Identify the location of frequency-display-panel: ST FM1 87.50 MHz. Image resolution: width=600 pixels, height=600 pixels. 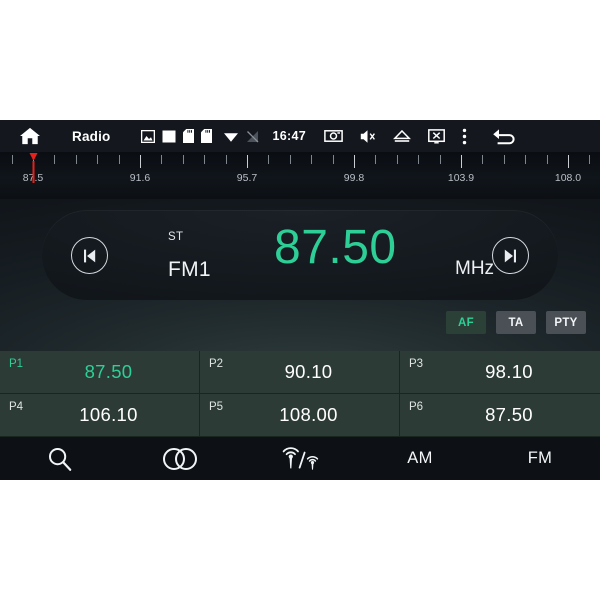
(300, 255).